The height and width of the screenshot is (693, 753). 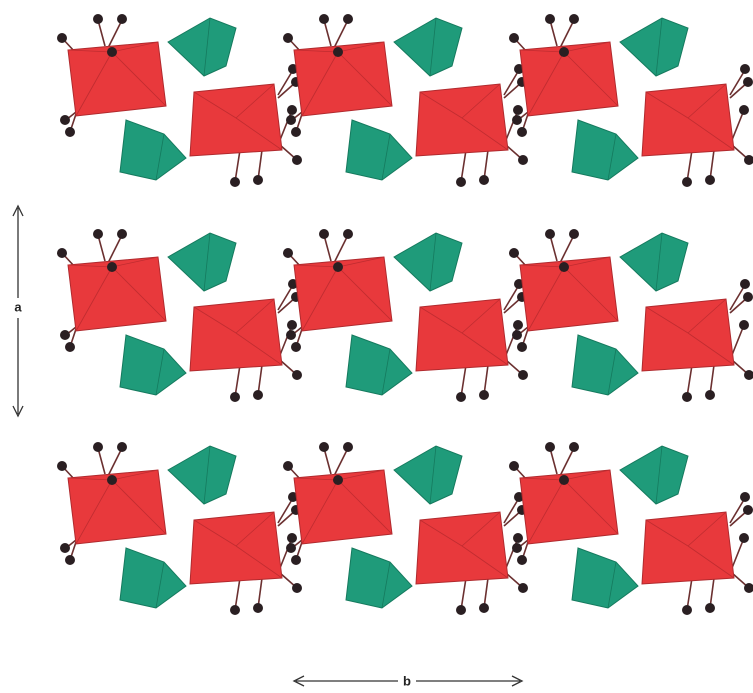 I want to click on axis-label: b, so click(x=407, y=680).